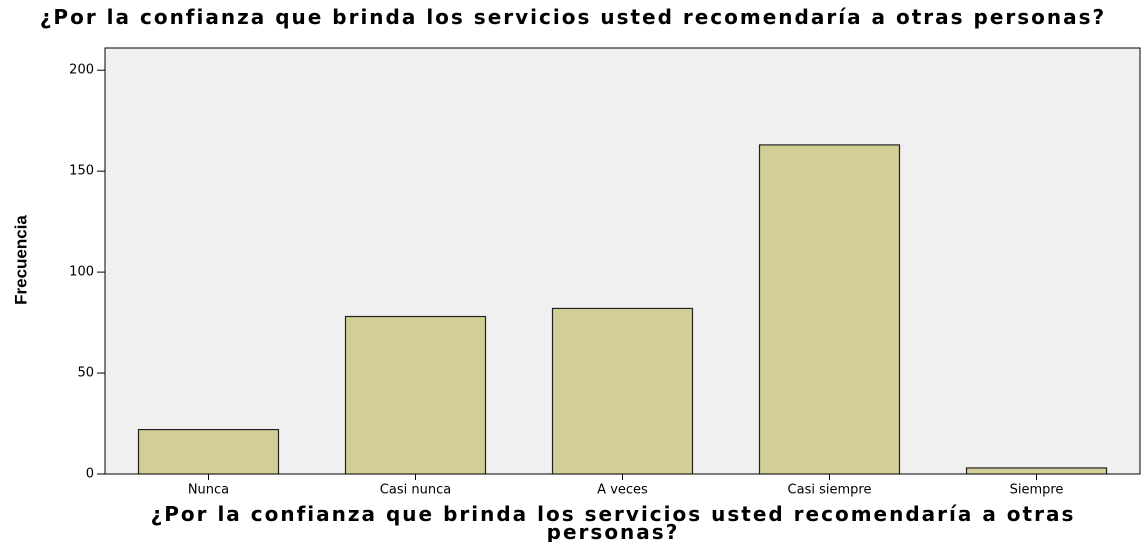 The image size is (1146, 542). What do you see at coordinates (830, 490) in the screenshot?
I see `x-tick-label: Casi siempre` at bounding box center [830, 490].